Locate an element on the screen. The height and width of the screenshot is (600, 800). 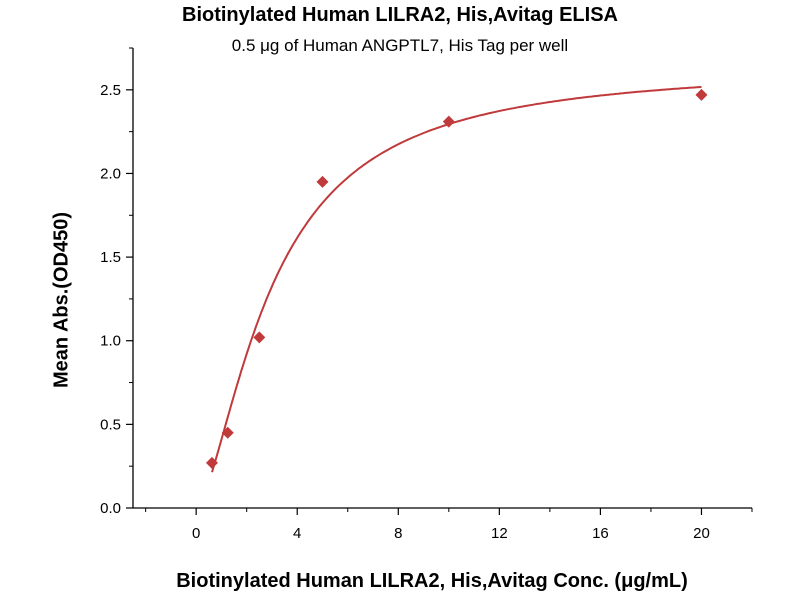
y-tick-label: 2.0 is located at coordinates (110, 173).